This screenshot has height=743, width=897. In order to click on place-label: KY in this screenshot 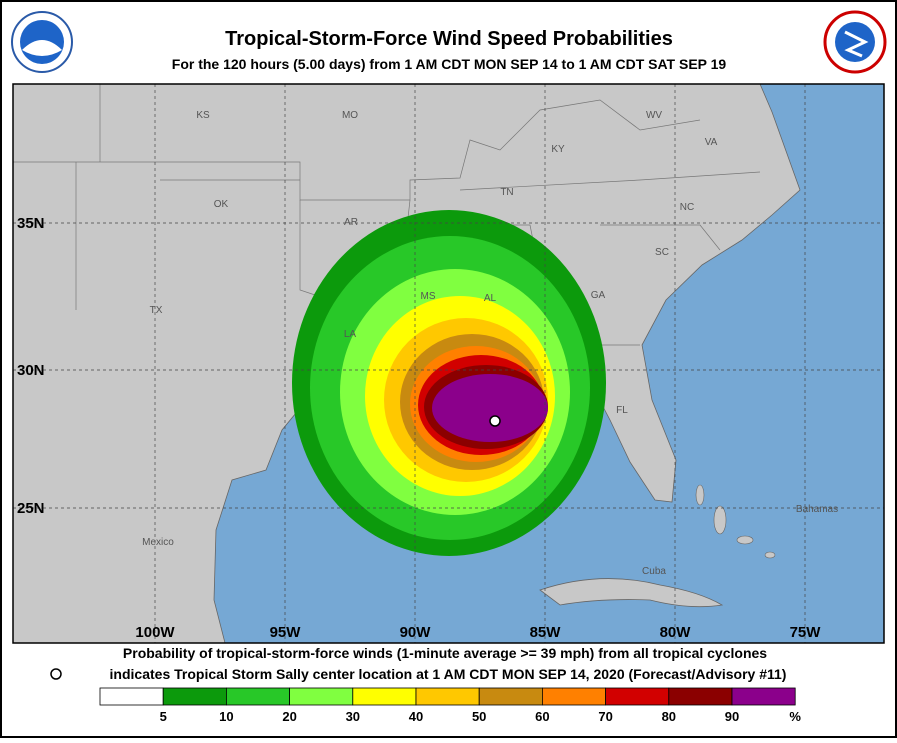, I will do `click(558, 149)`.